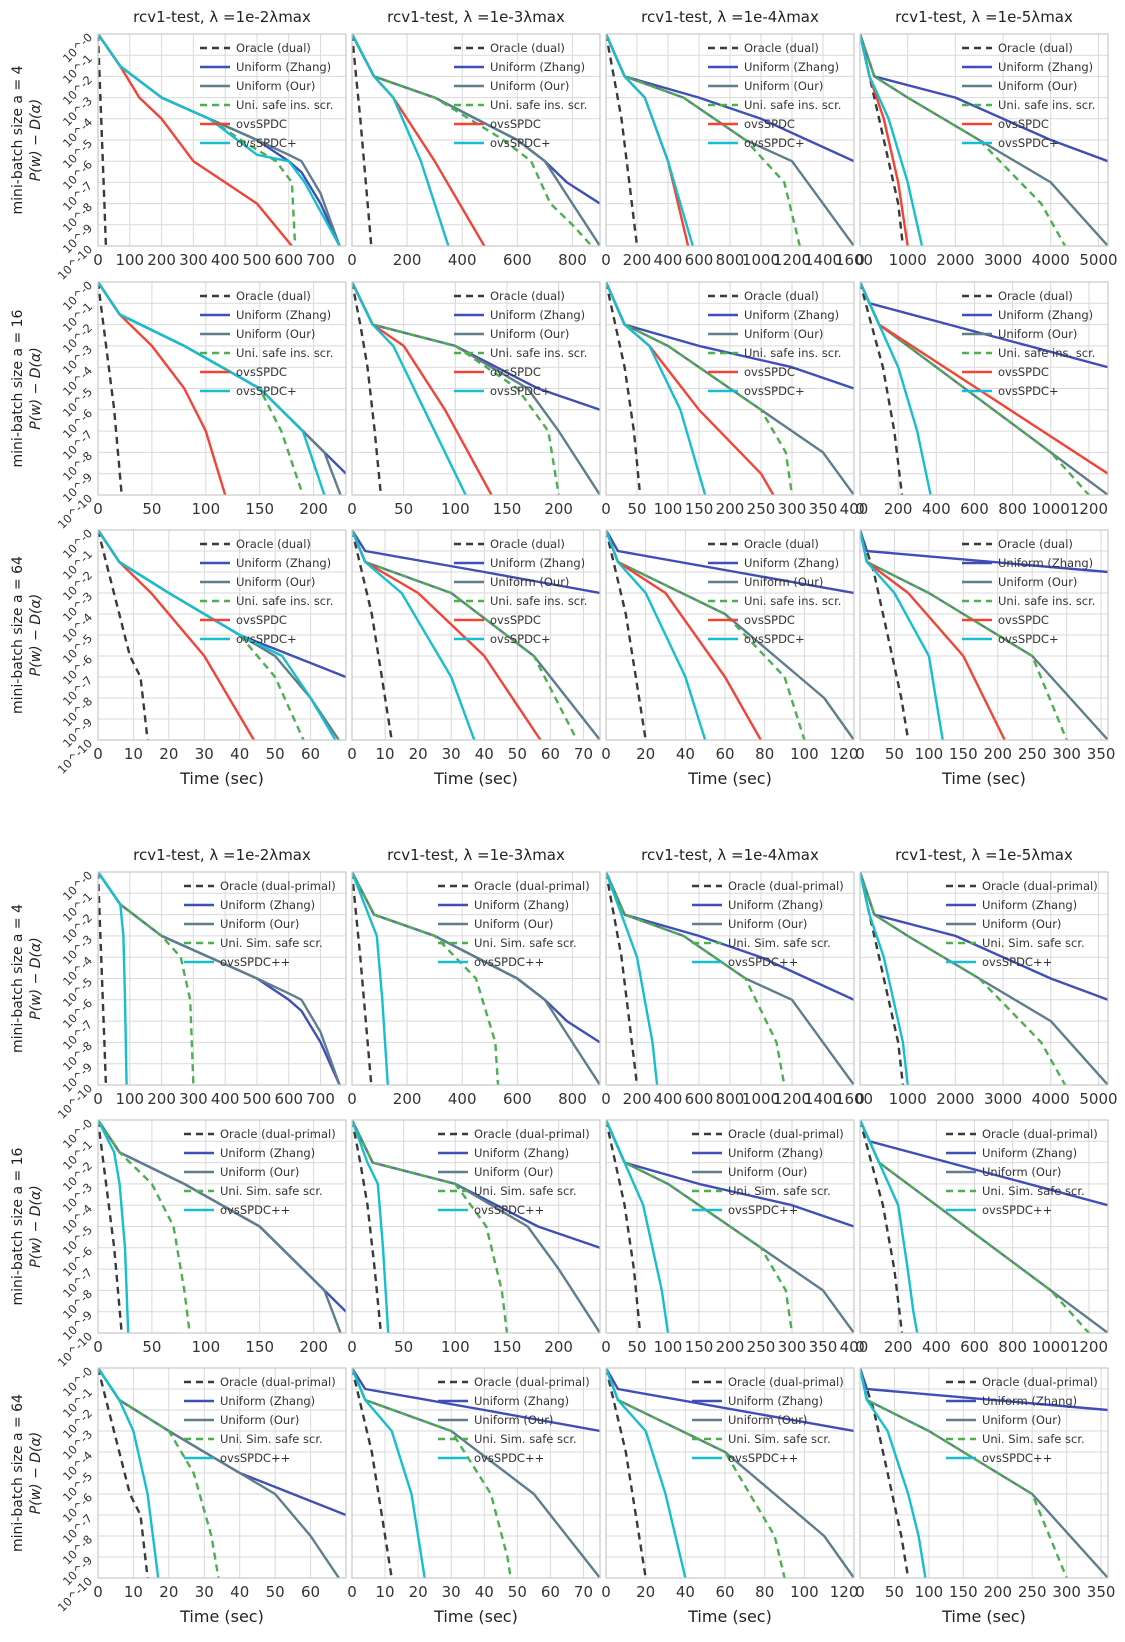  Describe the element at coordinates (320, 1099) in the screenshot. I see `x-tick-label: 700` at that location.